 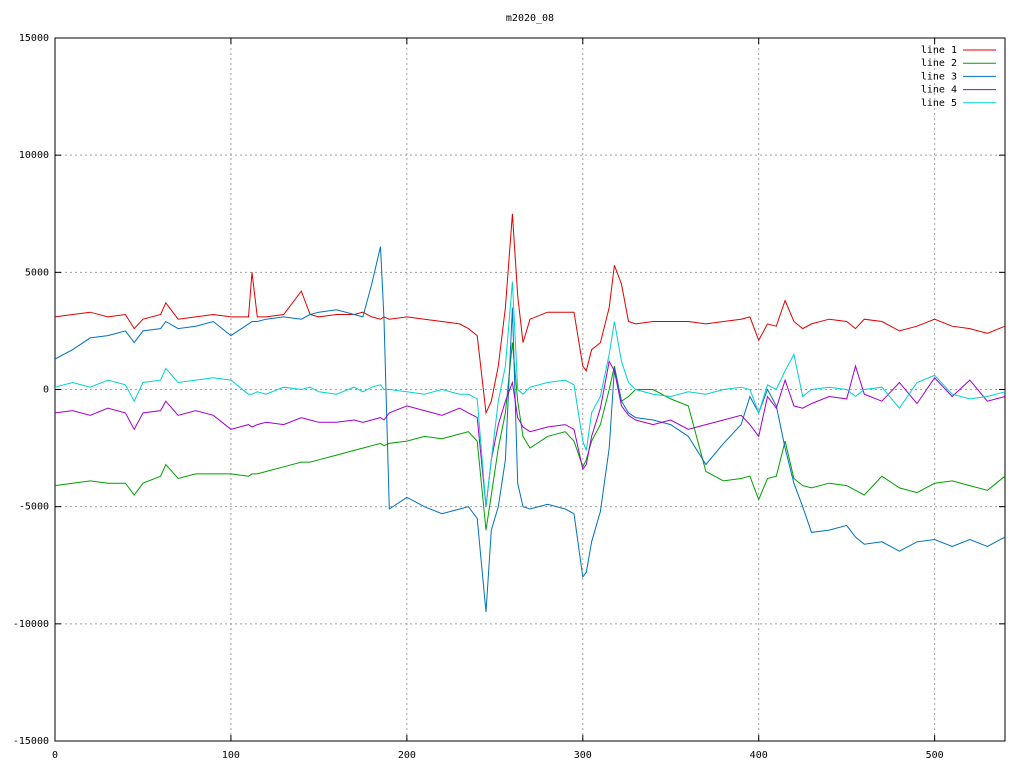 What do you see at coordinates (530, 18) in the screenshot?
I see `chart-title: m2020_08` at bounding box center [530, 18].